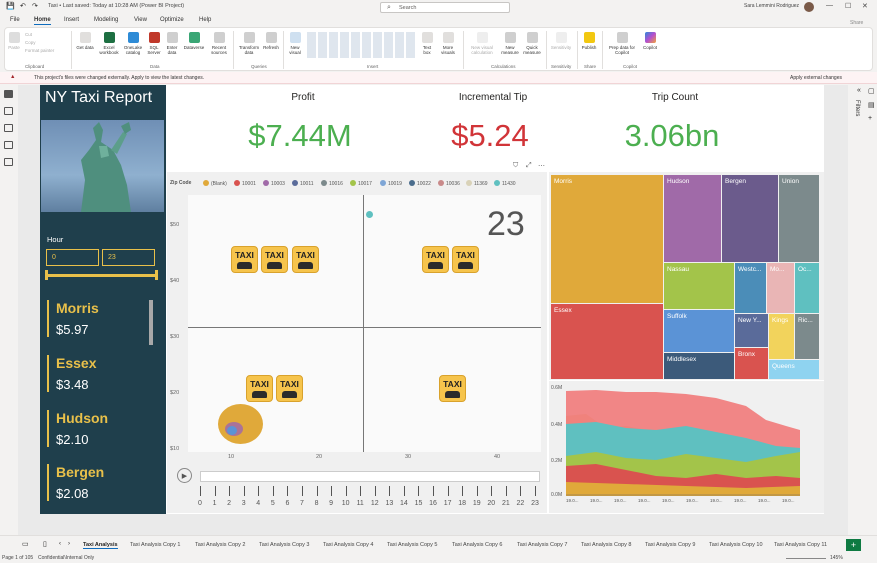 The height and width of the screenshot is (563, 877). Describe the element at coordinates (589, 41) in the screenshot. I see `publish-button: Publish` at that location.